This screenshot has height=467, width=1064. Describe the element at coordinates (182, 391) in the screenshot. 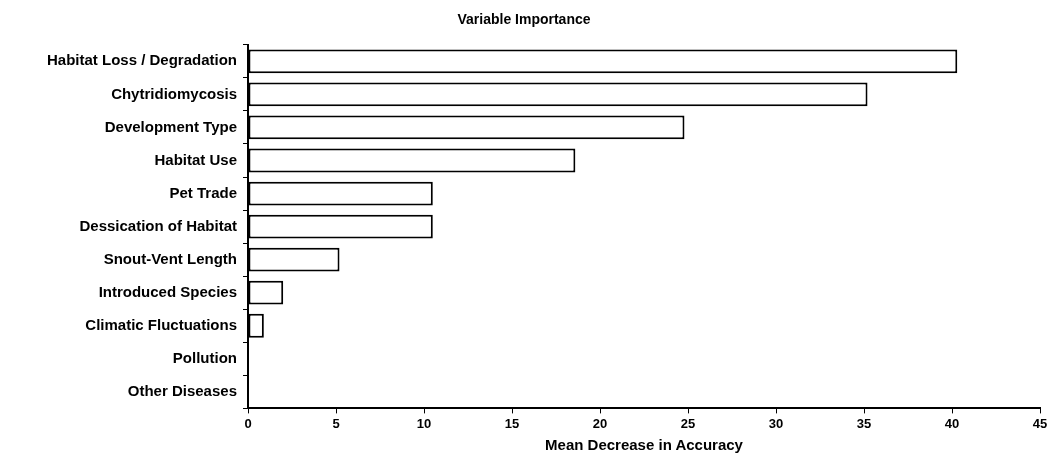

I see `y-tick-label: Other Diseases` at that location.